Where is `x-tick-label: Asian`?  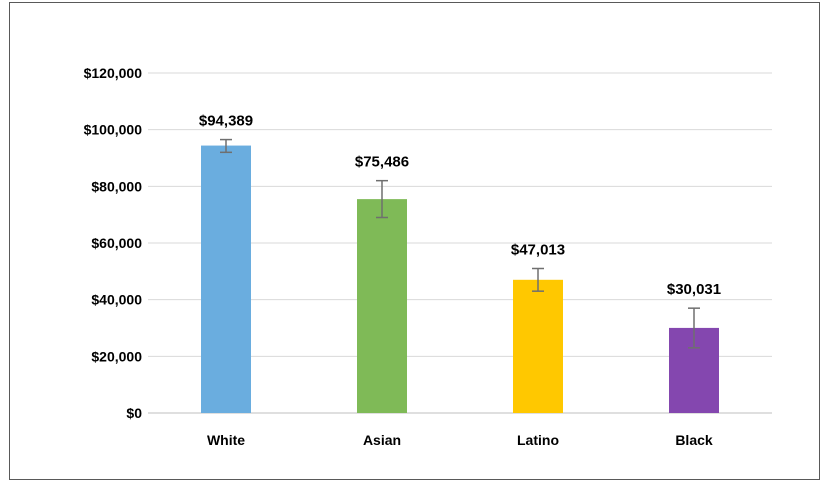 x-tick-label: Asian is located at coordinates (382, 440).